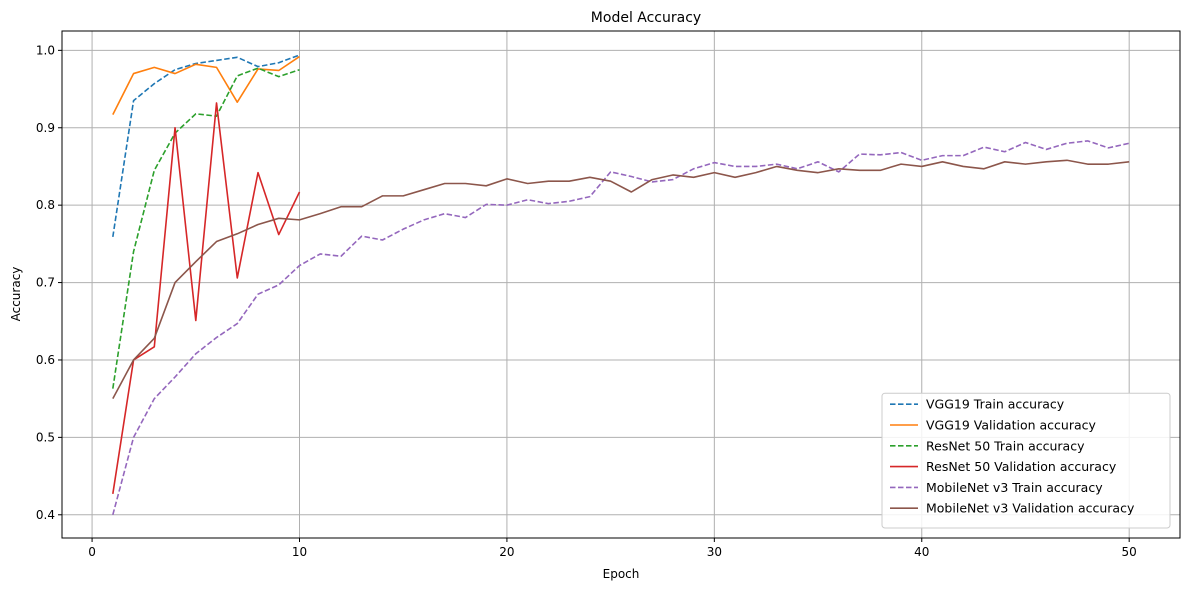 The width and height of the screenshot is (1189, 590). Describe the element at coordinates (1021, 466) in the screenshot. I see `legend-entry: ResNet 50 Validation accuracy` at that location.